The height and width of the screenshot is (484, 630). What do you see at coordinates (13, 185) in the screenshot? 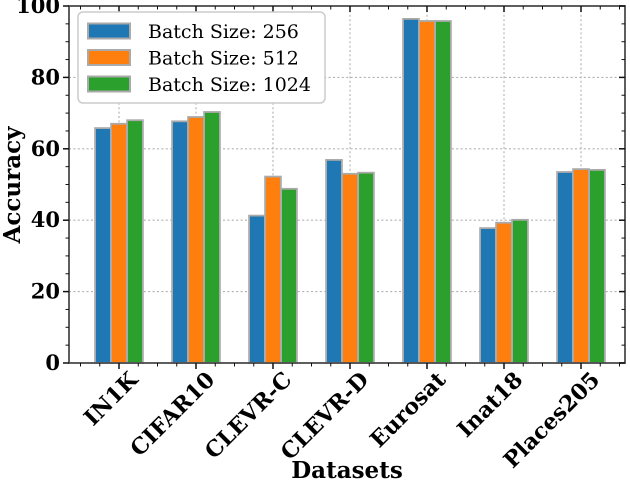
I see `y-axis-title: Accuracy` at bounding box center [13, 185].